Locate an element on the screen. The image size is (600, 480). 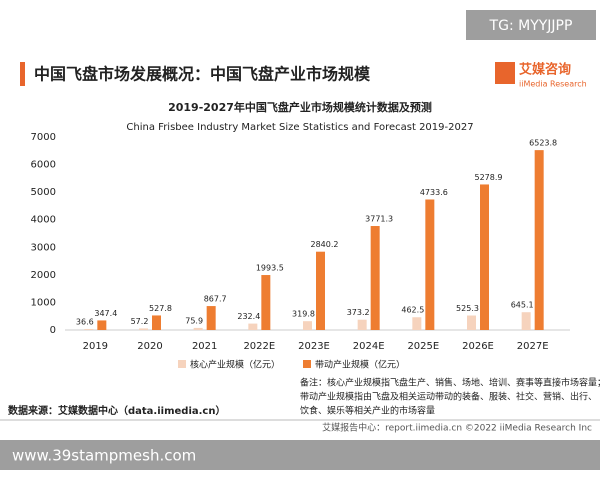
legend-label: 带动产业规模（亿元） is located at coordinates (360, 365).